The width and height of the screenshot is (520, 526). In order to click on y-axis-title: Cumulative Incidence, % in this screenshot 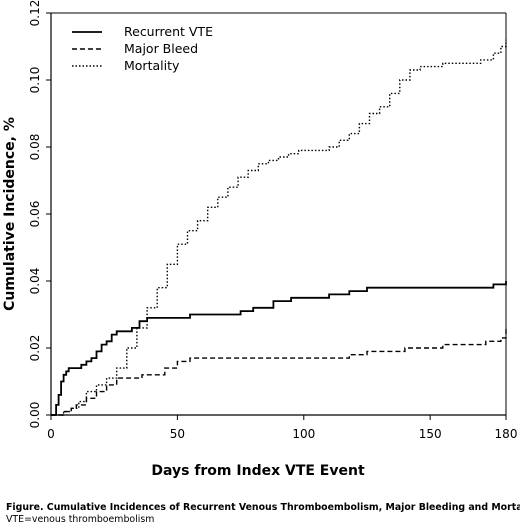, I will do `click(10, 214)`.